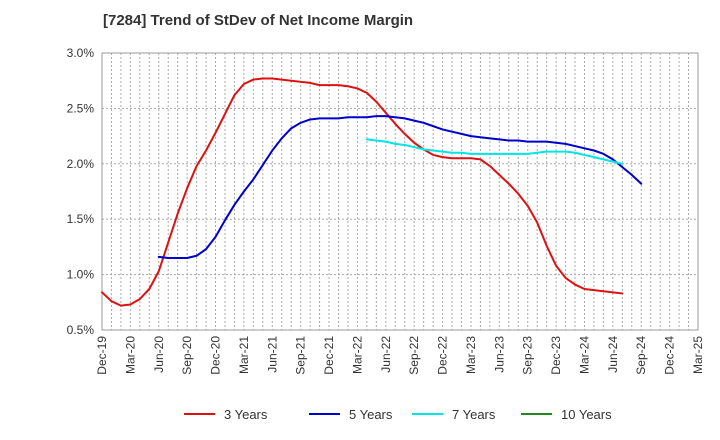 The image size is (720, 440). Describe the element at coordinates (613, 354) in the screenshot. I see `x-tick-label: Jun-24` at that location.